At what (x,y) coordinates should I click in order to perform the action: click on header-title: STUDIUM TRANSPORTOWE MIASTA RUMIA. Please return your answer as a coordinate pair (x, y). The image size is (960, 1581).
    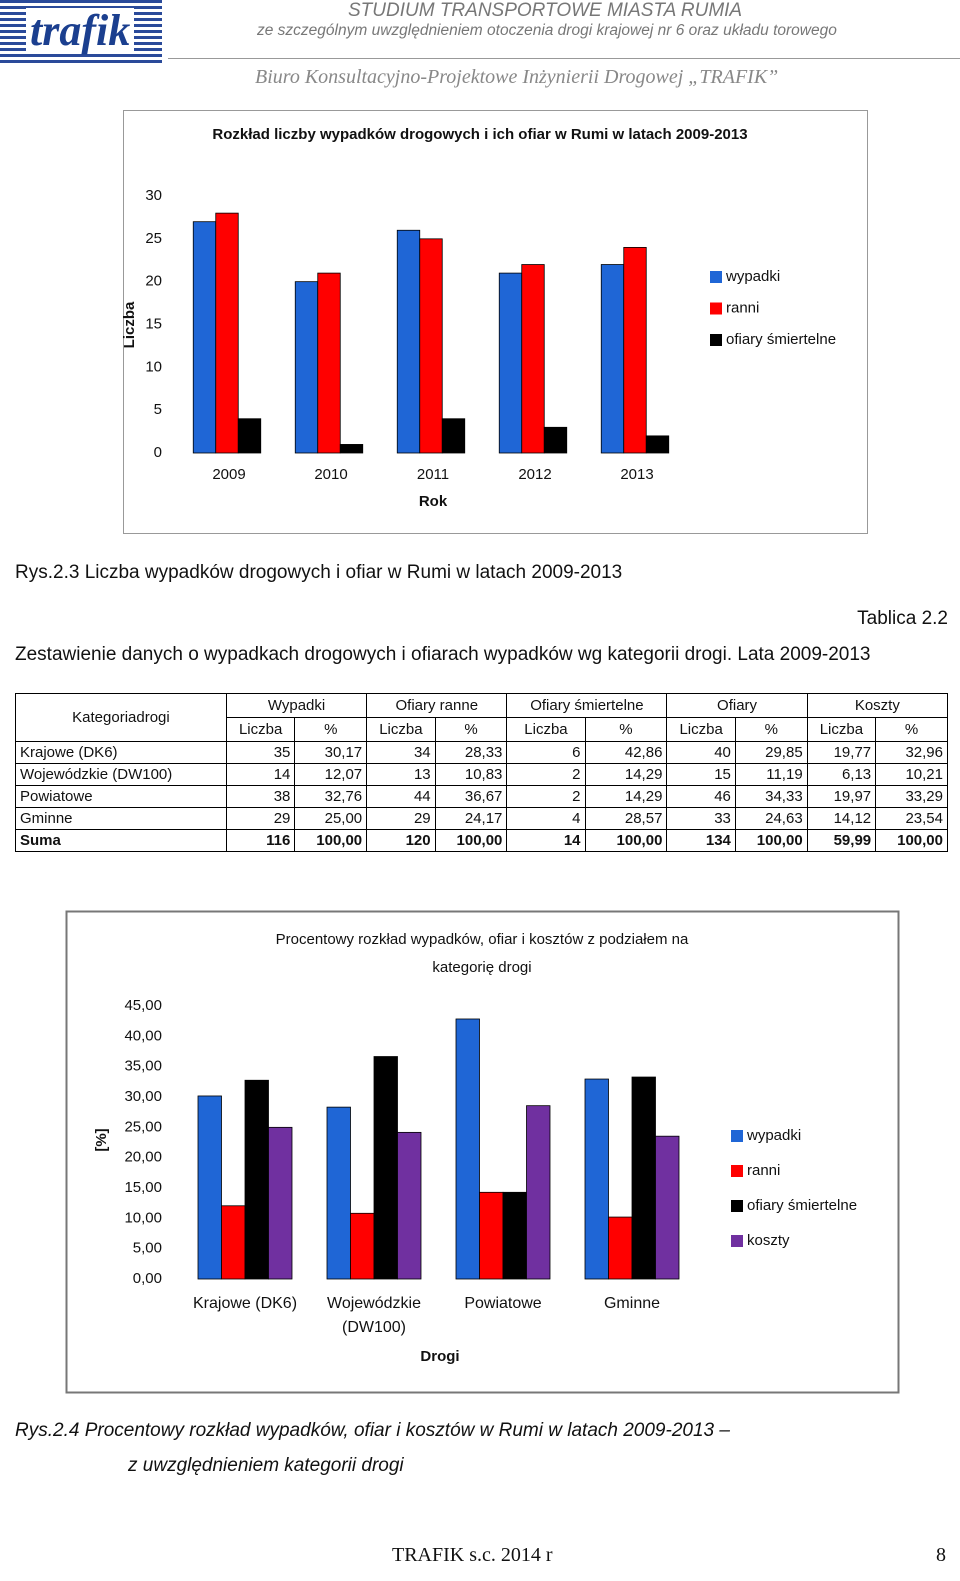
    Looking at the image, I should click on (545, 10).